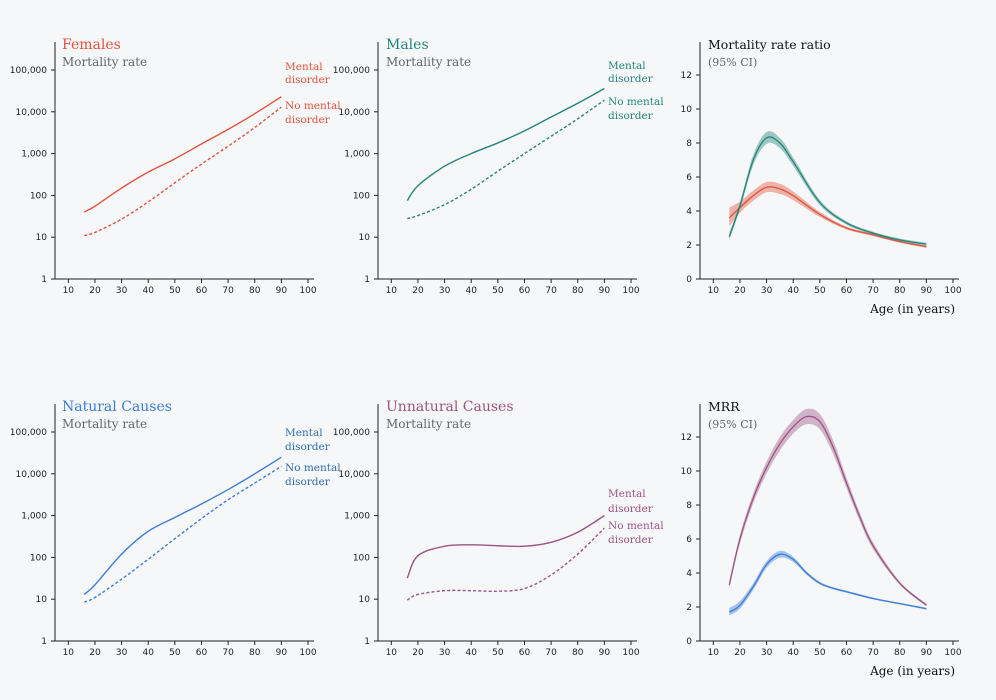 This screenshot has width=996, height=700. What do you see at coordinates (104, 62) in the screenshot?
I see `panel-subtitle-females: Mortality rate` at bounding box center [104, 62].